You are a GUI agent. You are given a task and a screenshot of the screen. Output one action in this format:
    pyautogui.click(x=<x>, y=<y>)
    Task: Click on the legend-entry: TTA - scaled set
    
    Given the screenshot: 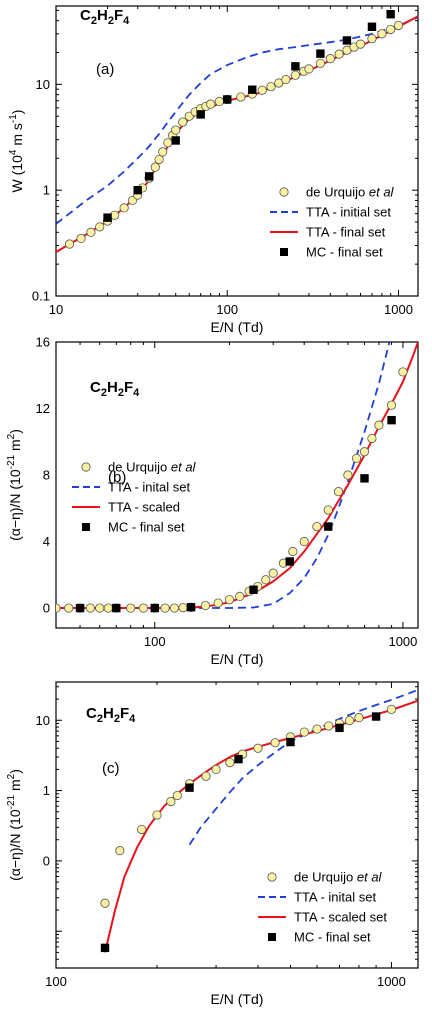 What is the action you would take?
    pyautogui.click(x=340, y=917)
    